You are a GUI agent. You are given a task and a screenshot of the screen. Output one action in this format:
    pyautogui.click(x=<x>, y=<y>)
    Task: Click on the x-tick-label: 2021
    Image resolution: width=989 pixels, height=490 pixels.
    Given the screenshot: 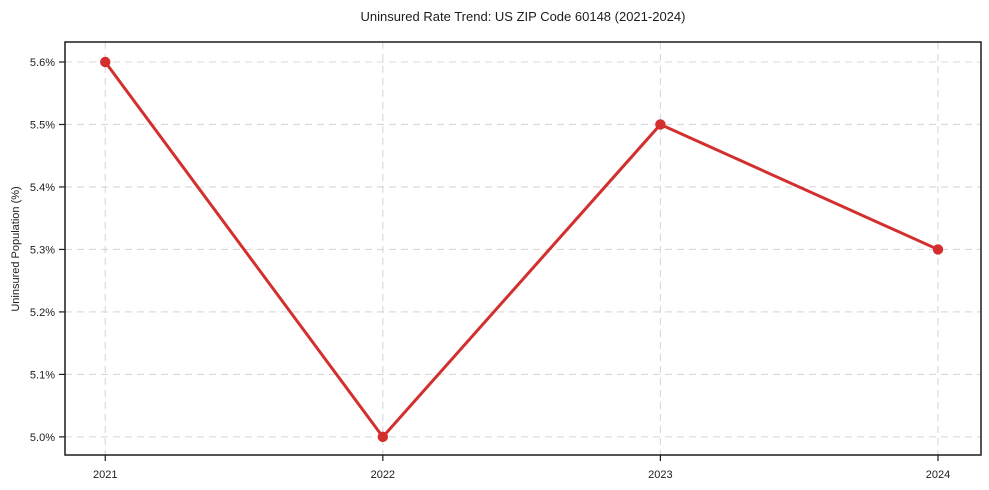 What is the action you would take?
    pyautogui.click(x=105, y=475)
    